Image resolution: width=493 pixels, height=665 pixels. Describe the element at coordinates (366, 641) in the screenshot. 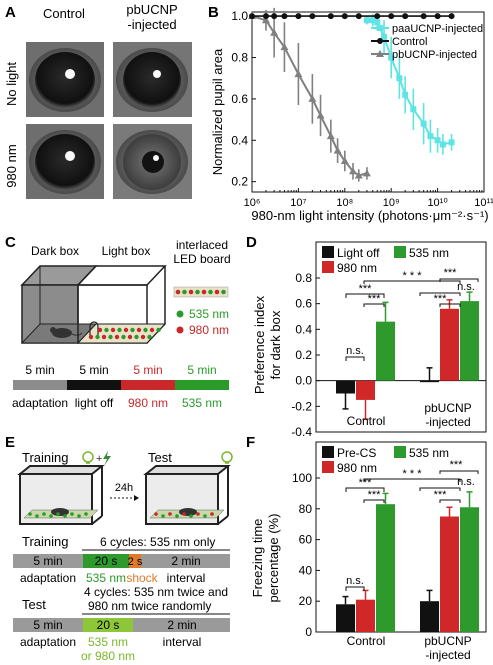

I see `panel-f-group-control: Control` at that location.